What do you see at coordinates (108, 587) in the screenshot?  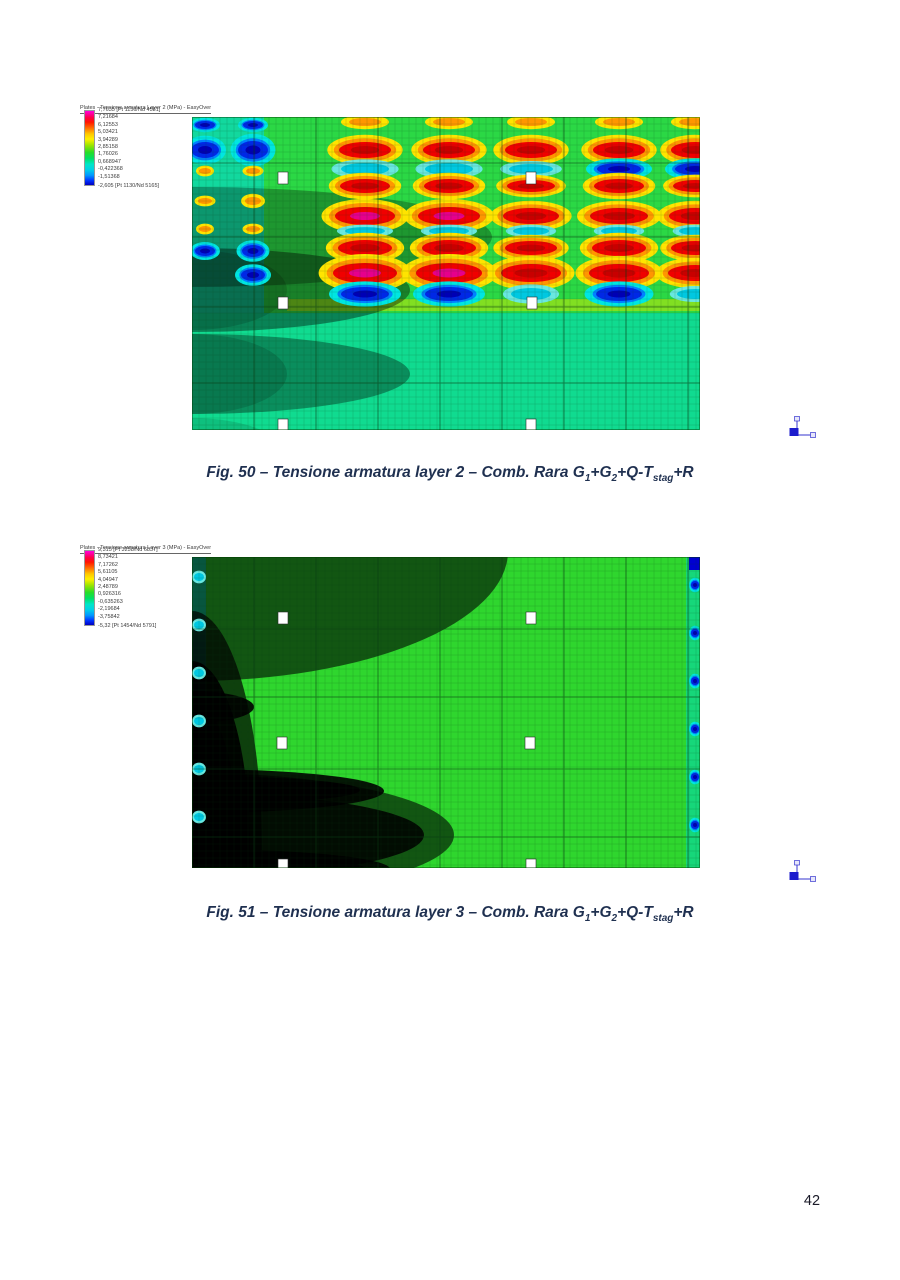 I see `legend-tick-label: 2,48789` at bounding box center [108, 587].